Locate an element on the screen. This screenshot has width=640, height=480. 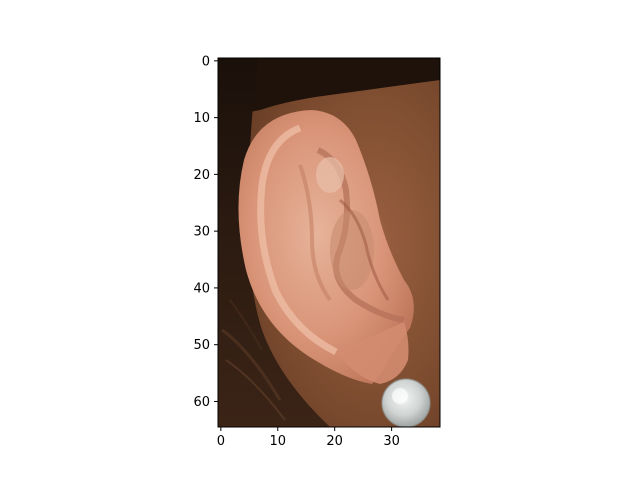
y-tick-label: 30 is located at coordinates (201, 232).